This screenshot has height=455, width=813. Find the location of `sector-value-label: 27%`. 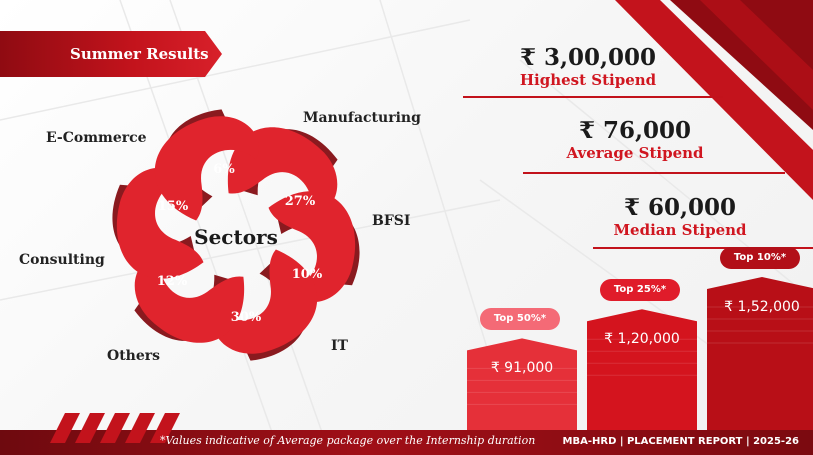

sector-value-label: 27% is located at coordinates (300, 201).